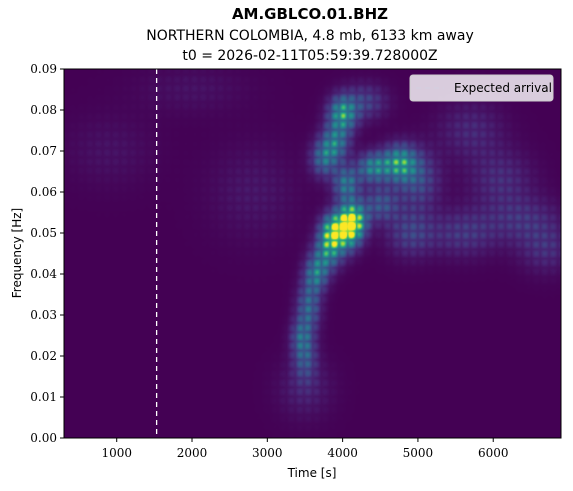 The height and width of the screenshot is (491, 573). I want to click on x-tick-label: 4000, so click(342, 453).